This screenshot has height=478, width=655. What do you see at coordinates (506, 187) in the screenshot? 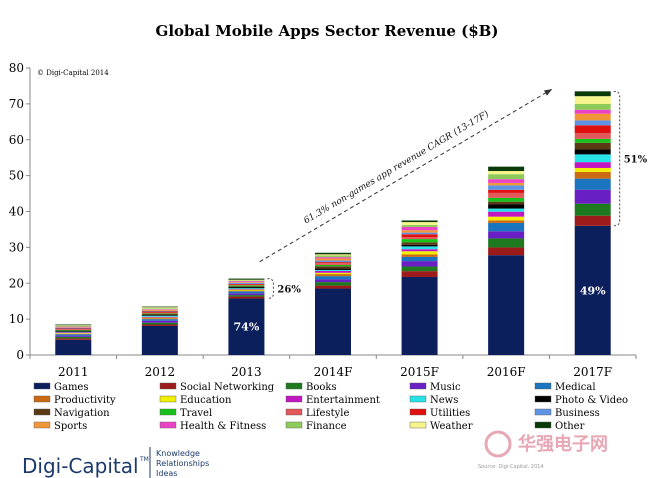
I see `bar-segment-2016f-business` at bounding box center [506, 187].